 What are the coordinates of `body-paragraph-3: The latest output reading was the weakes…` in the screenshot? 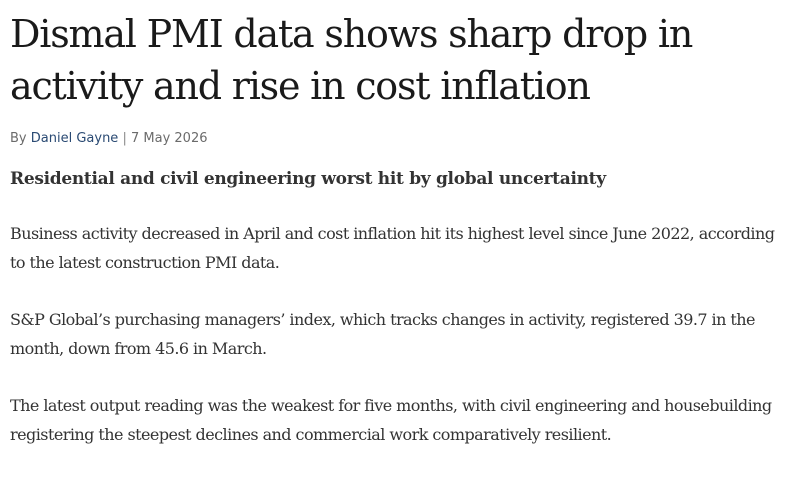 It's located at (391, 420).